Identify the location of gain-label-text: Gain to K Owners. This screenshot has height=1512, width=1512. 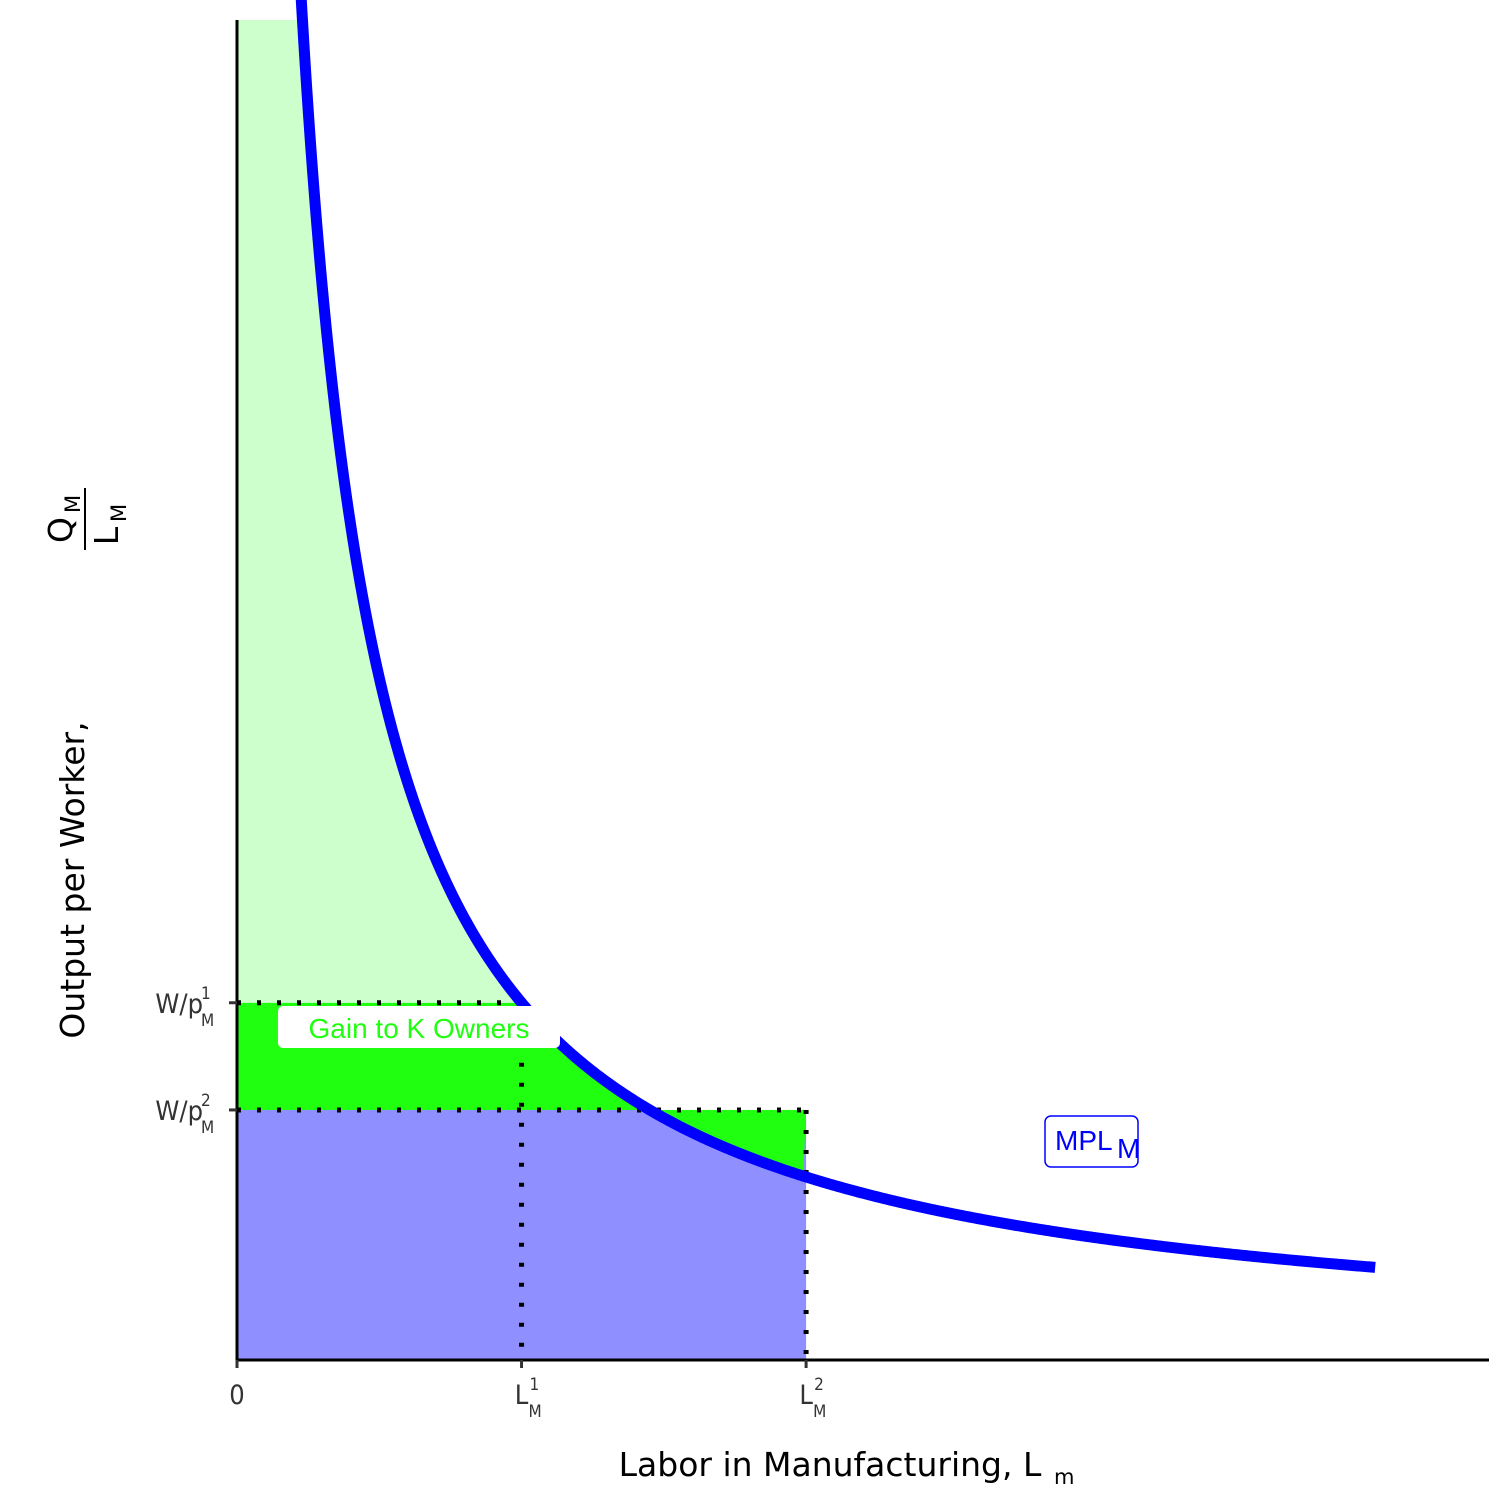
(419, 1028).